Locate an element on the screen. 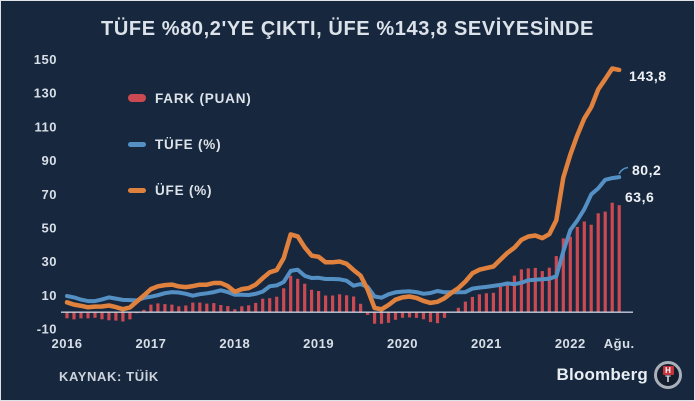 The image size is (695, 401). legend-item-tufe: TÜFE (%) is located at coordinates (190, 144).